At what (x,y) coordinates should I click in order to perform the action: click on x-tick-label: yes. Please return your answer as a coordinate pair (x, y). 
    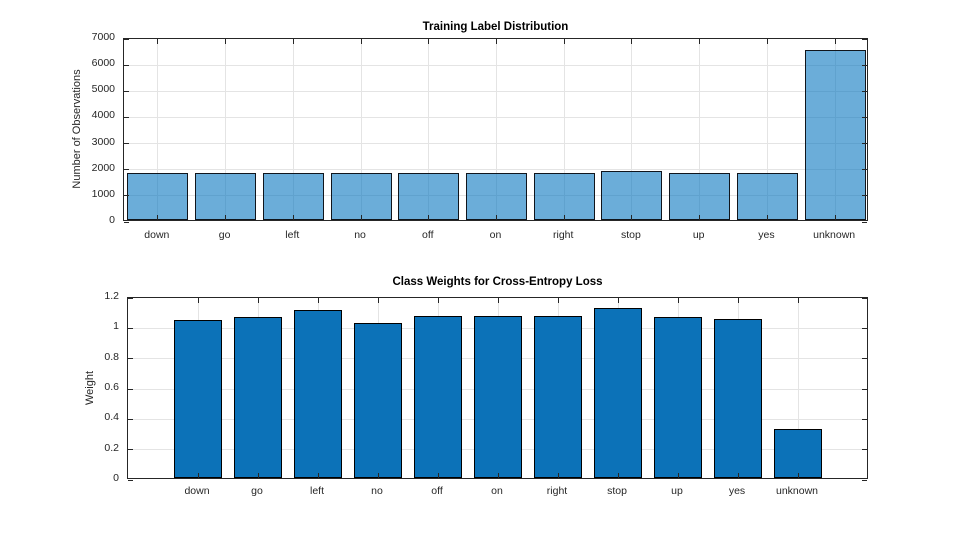
    Looking at the image, I should click on (737, 491).